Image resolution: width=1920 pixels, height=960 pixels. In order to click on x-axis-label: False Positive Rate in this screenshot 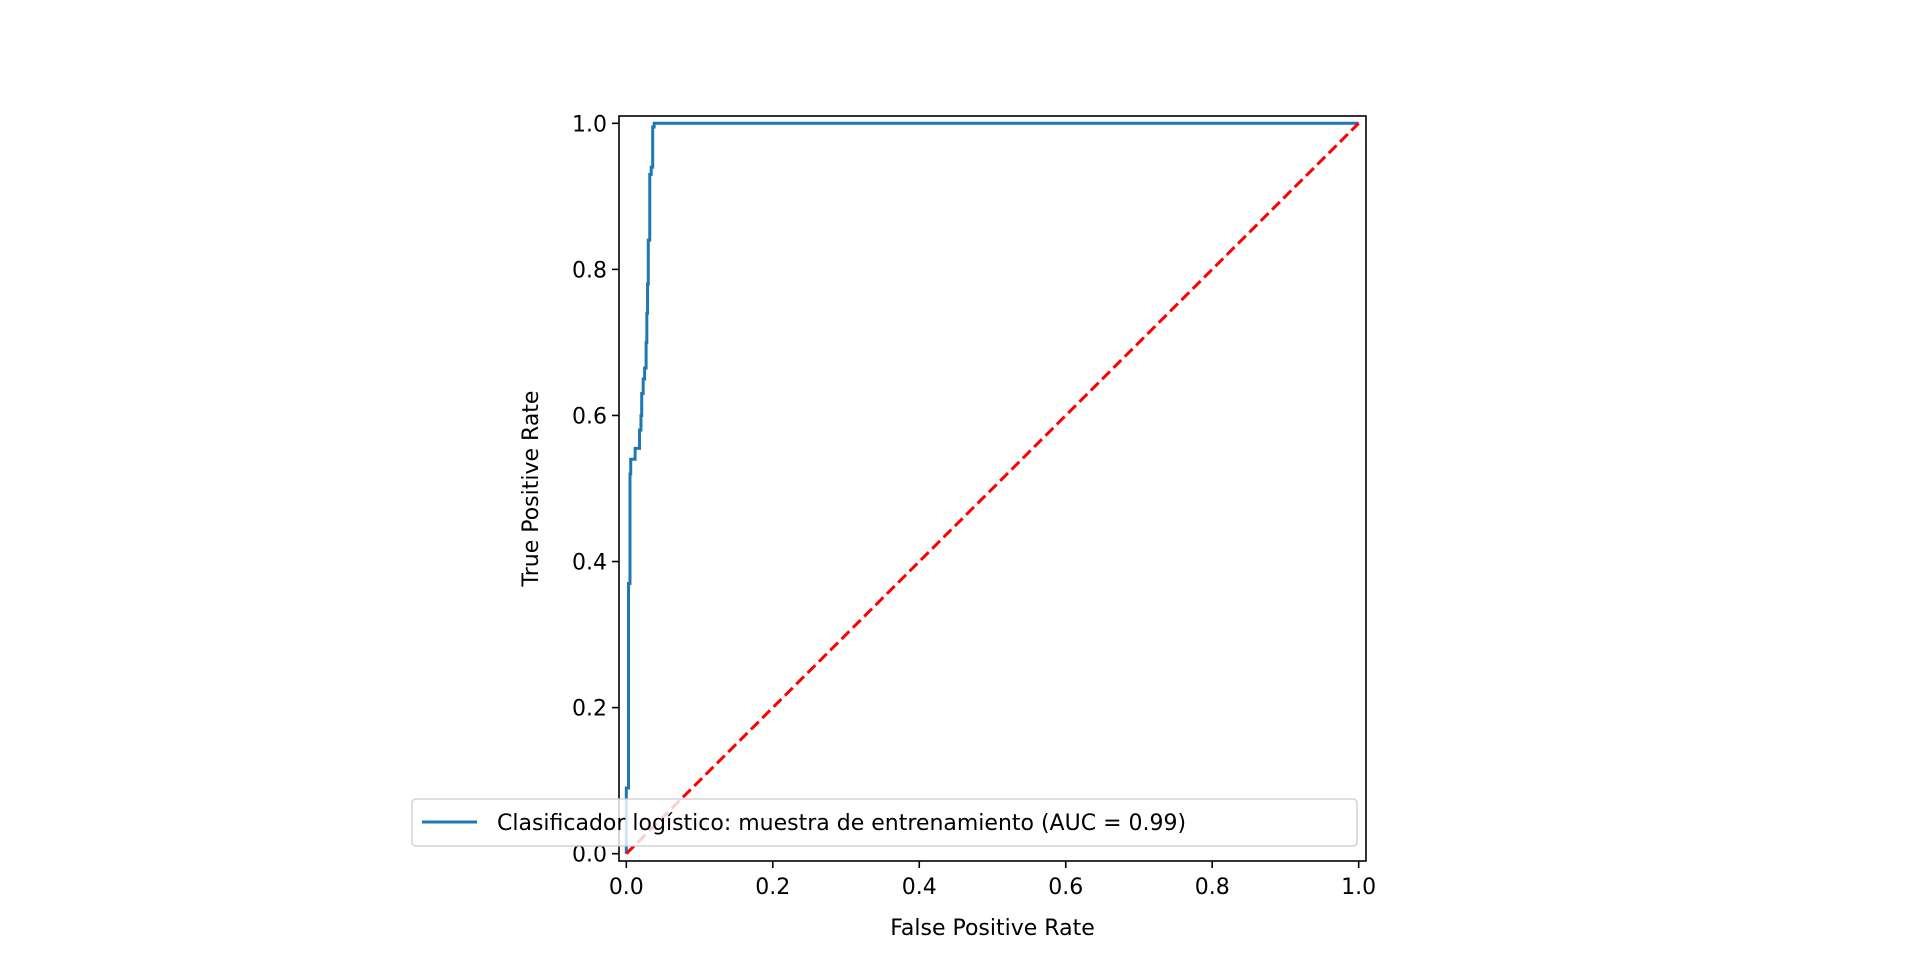, I will do `click(992, 928)`.